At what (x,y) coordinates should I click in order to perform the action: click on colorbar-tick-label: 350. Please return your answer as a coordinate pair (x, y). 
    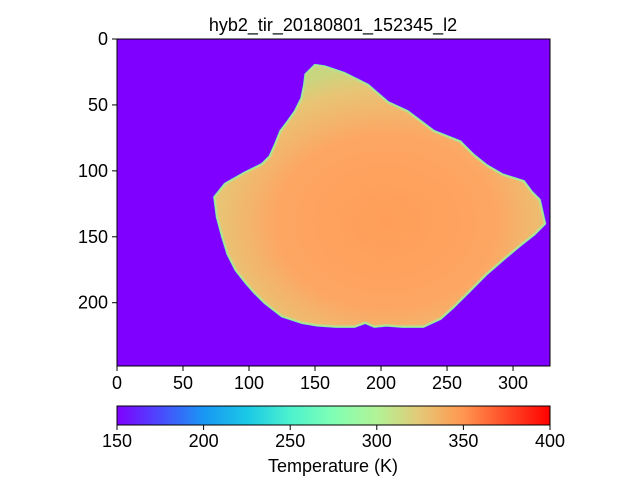
    Looking at the image, I should click on (463, 441).